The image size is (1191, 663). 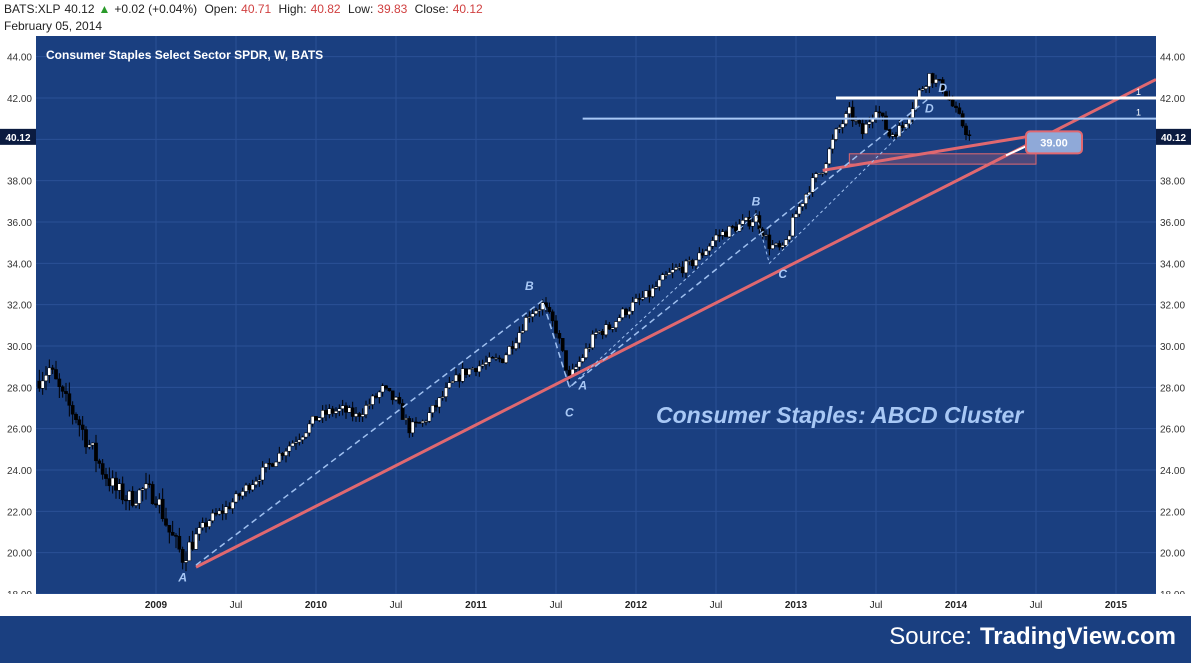 What do you see at coordinates (595, 605) in the screenshot?
I see `x-axis-bg` at bounding box center [595, 605].